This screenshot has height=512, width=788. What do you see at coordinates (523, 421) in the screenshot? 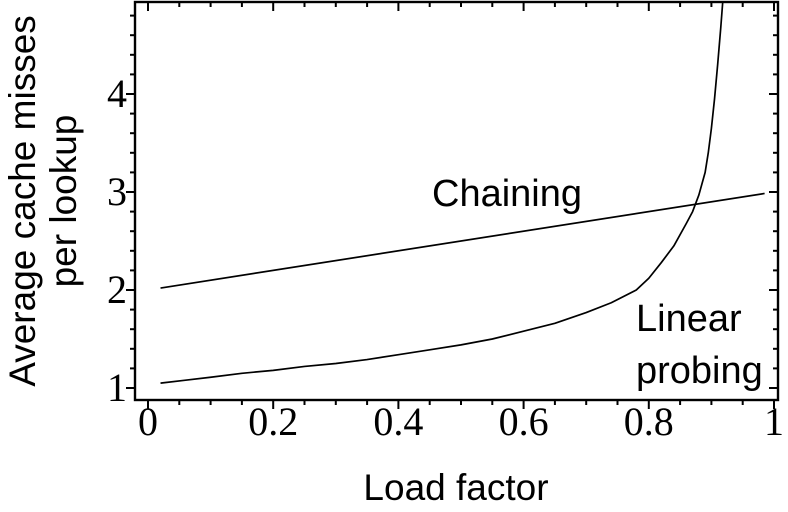
I see `x-tick-label-0.6: 0.6` at bounding box center [523, 421].